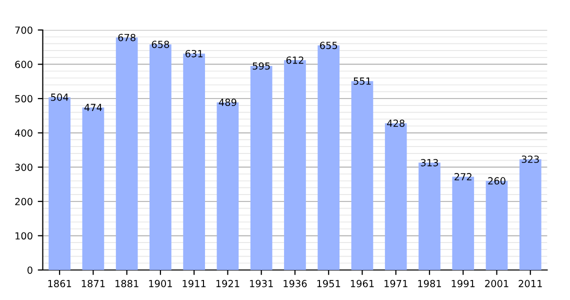 This screenshot has width=570, height=300. I want to click on x-tick-label: 1991, so click(463, 284).